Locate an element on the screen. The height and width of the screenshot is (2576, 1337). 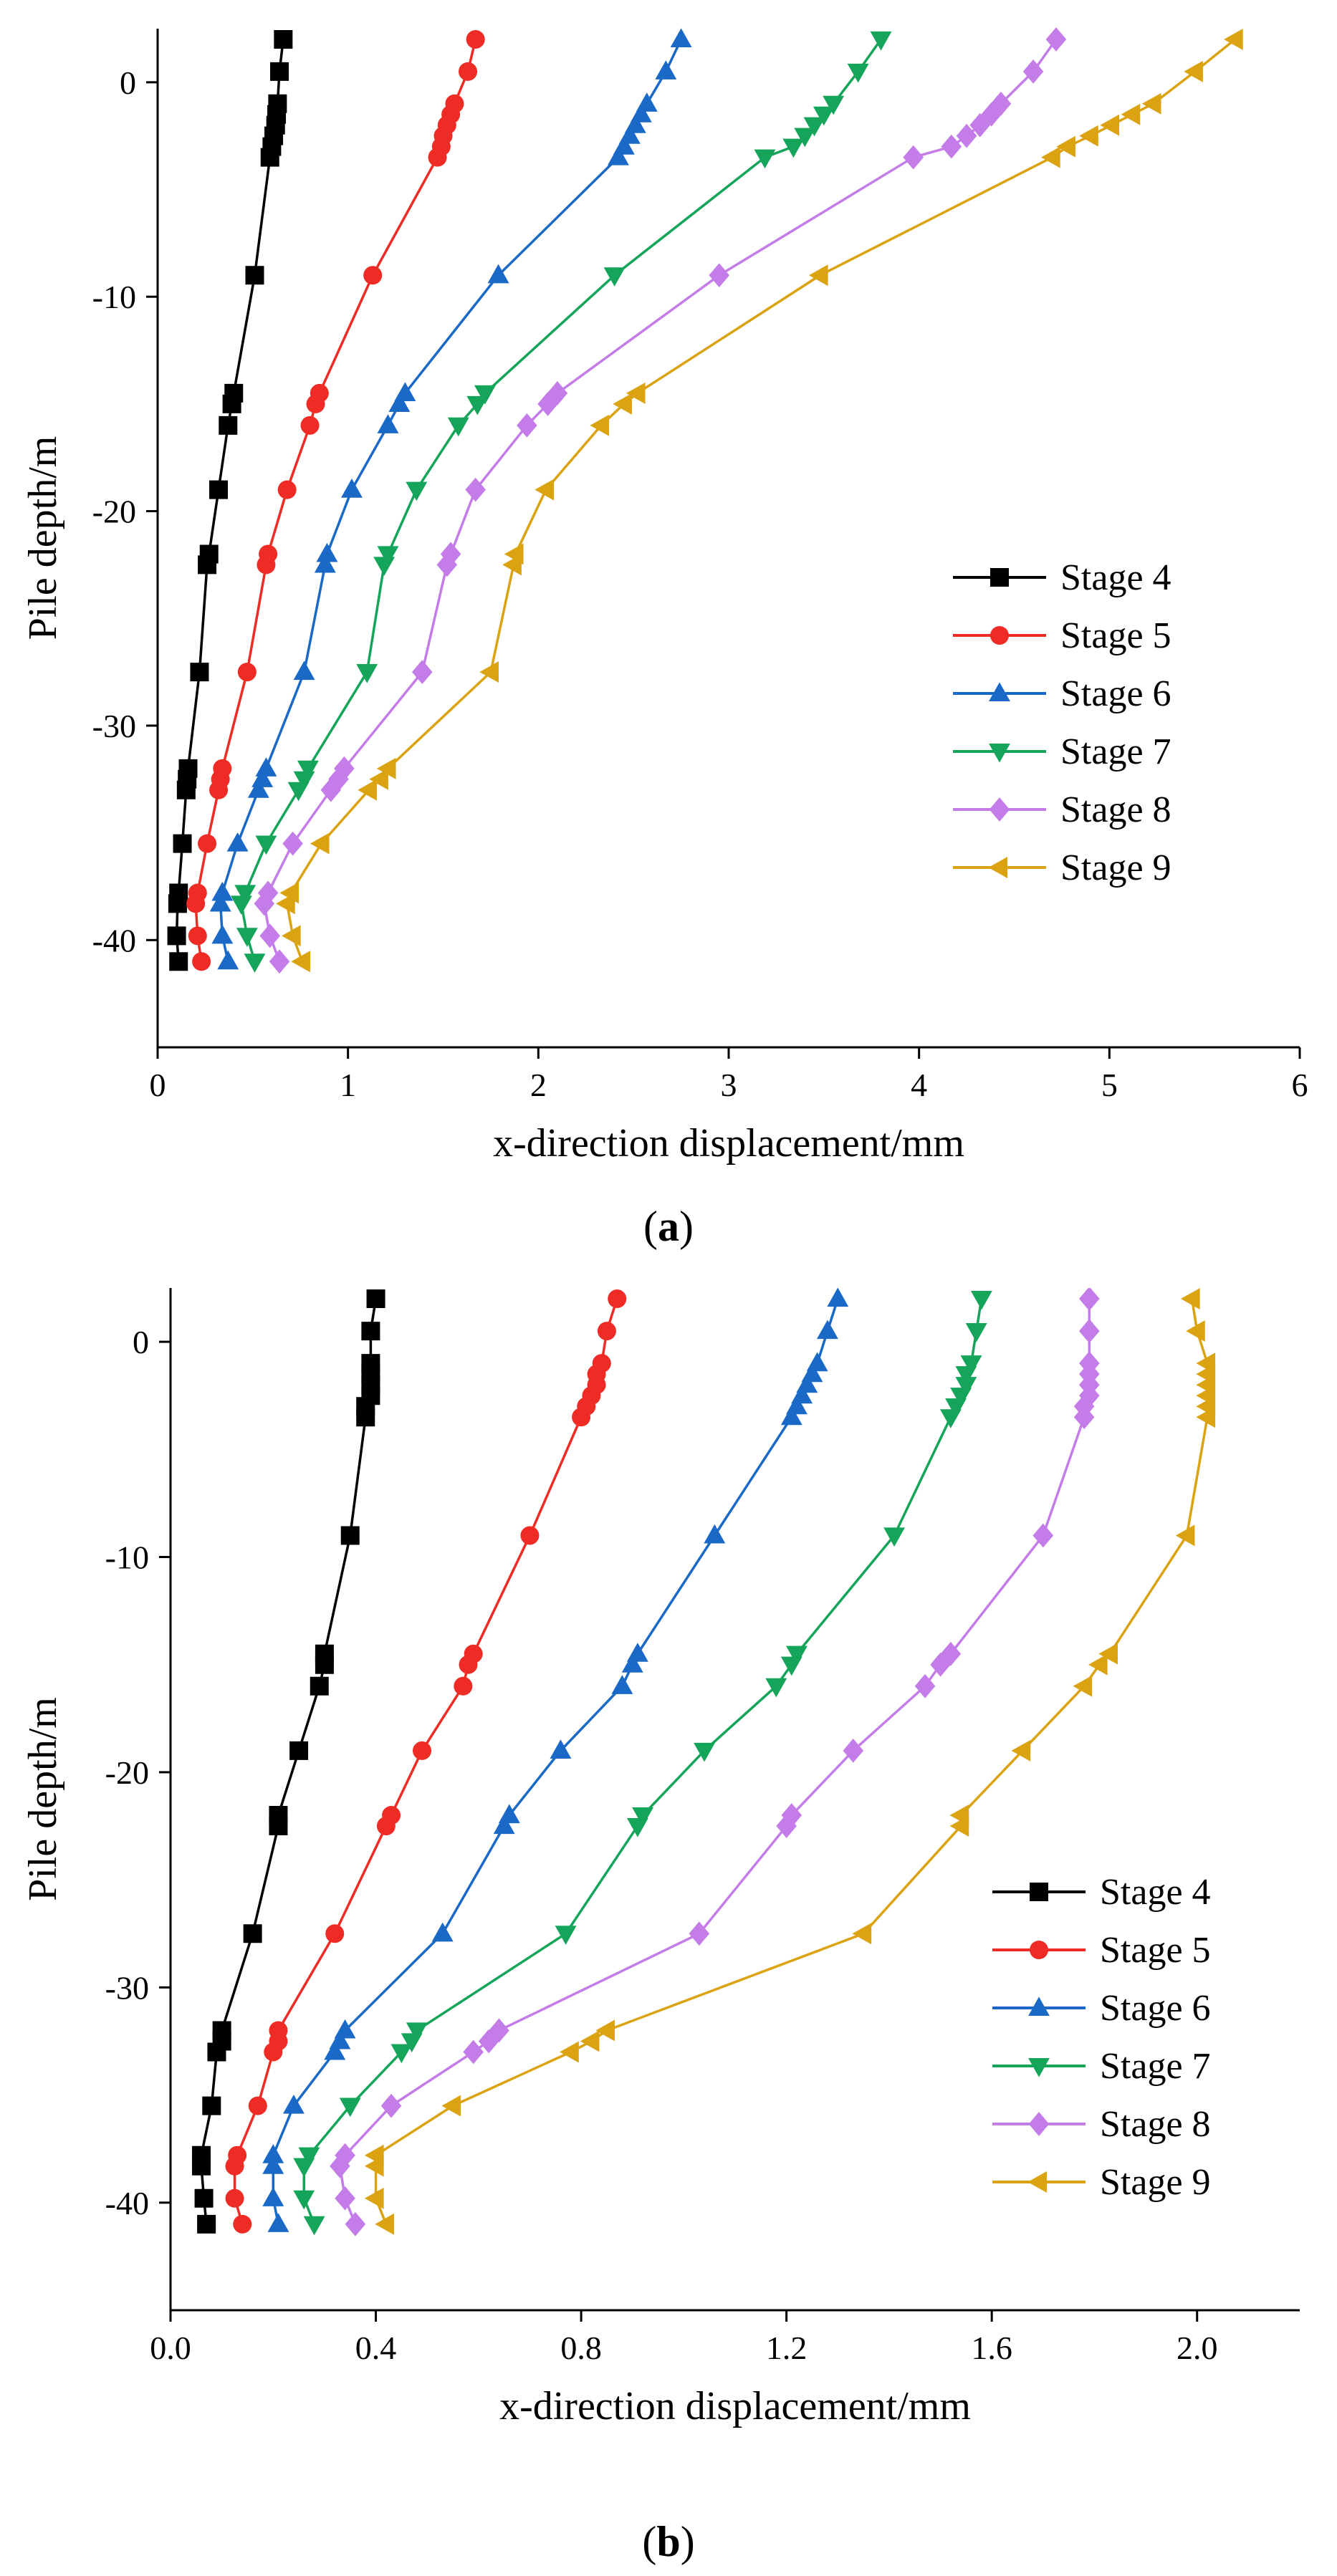
panel-caption: (a) is located at coordinates (668, 1227).